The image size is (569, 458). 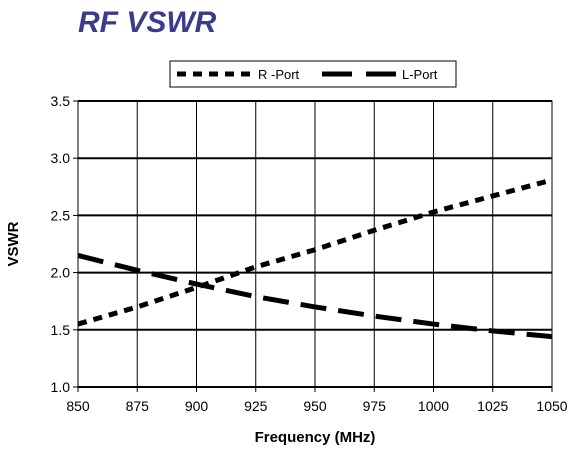 I want to click on y-tick-label: 3.0, so click(x=61, y=158).